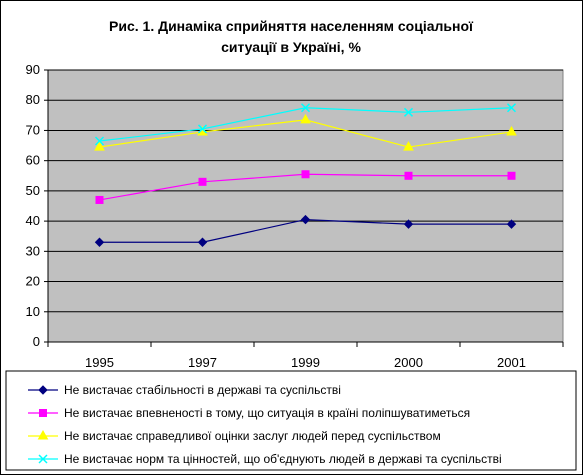 The image size is (583, 475). I want to click on x-tick-label: 2001, so click(511, 362).